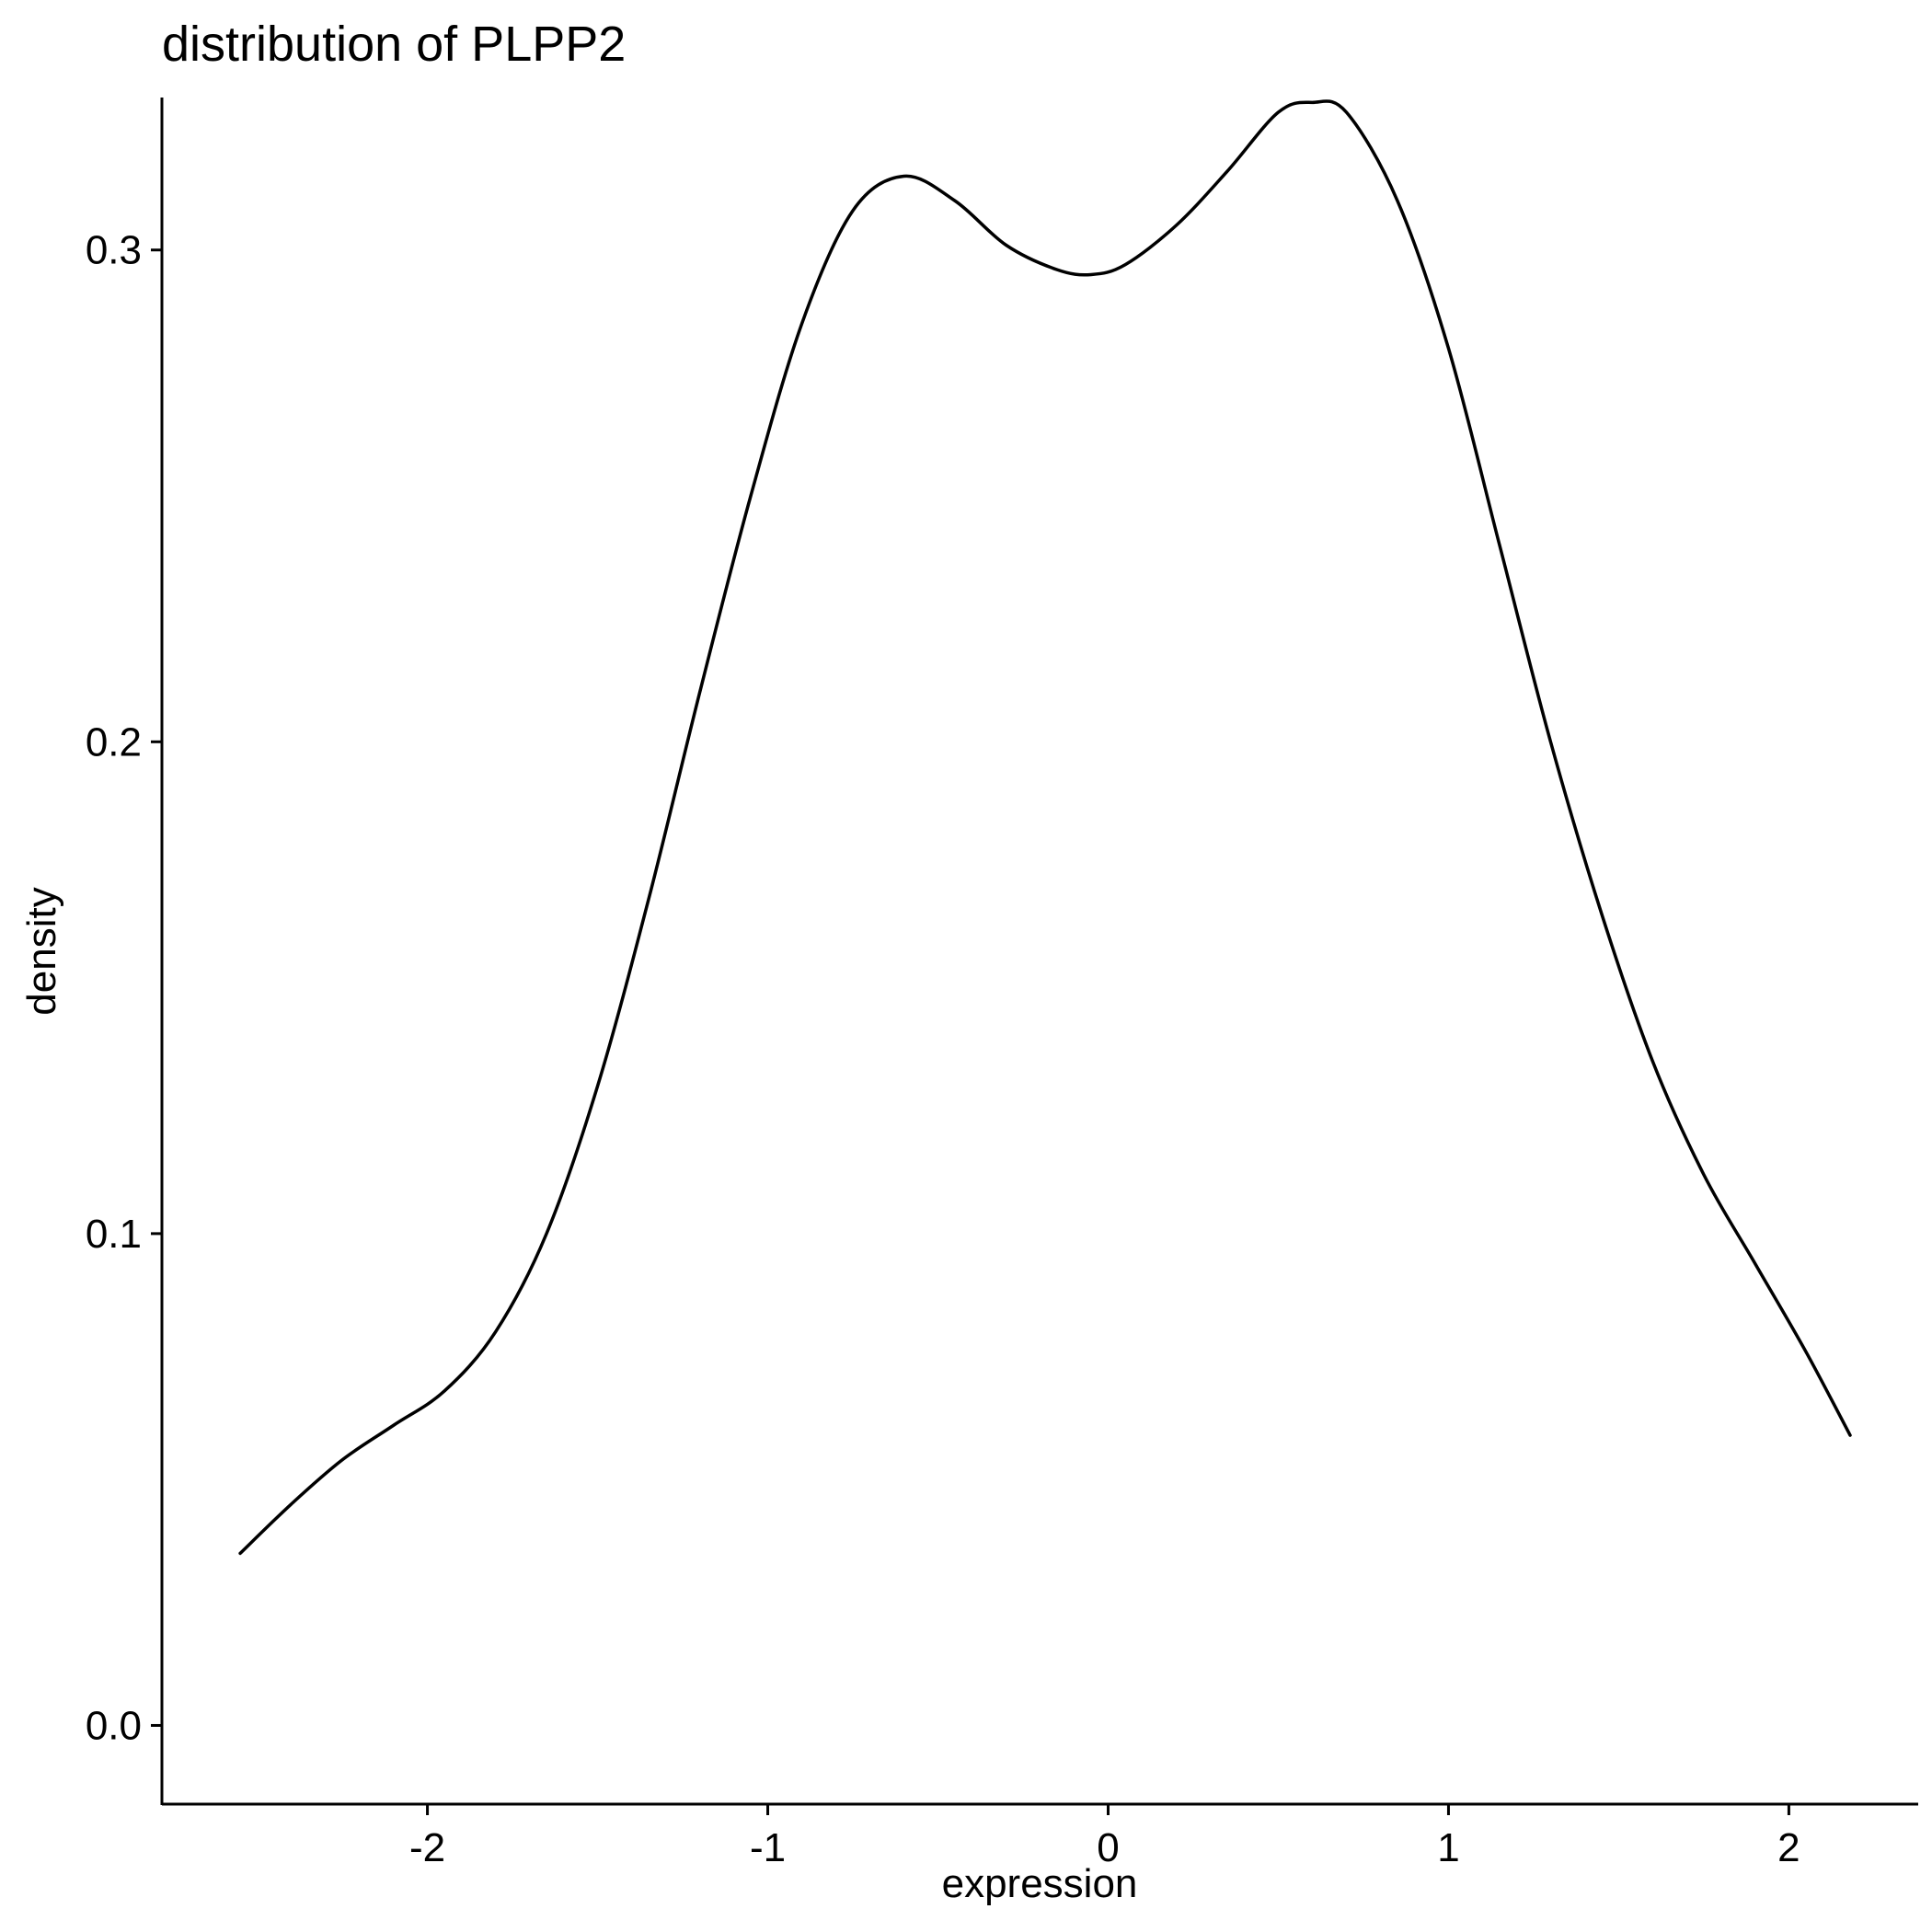  What do you see at coordinates (1040, 1883) in the screenshot?
I see `x-axis-title: expression` at bounding box center [1040, 1883].